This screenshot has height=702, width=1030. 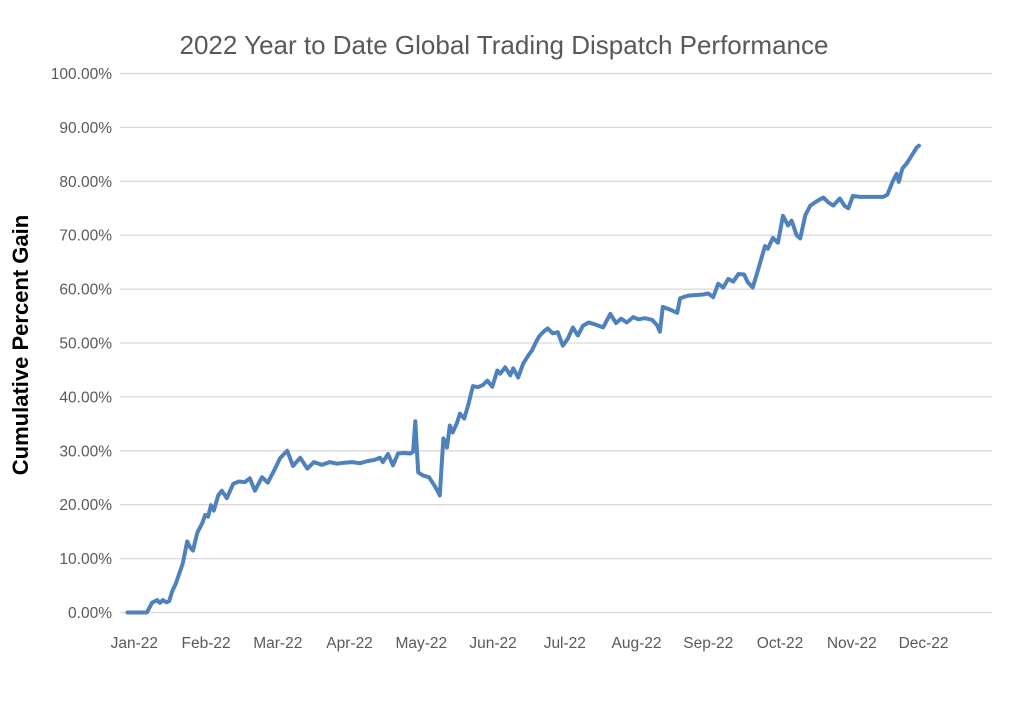 What do you see at coordinates (85, 236) in the screenshot?
I see `y-tick-label: 70.00%` at bounding box center [85, 236].